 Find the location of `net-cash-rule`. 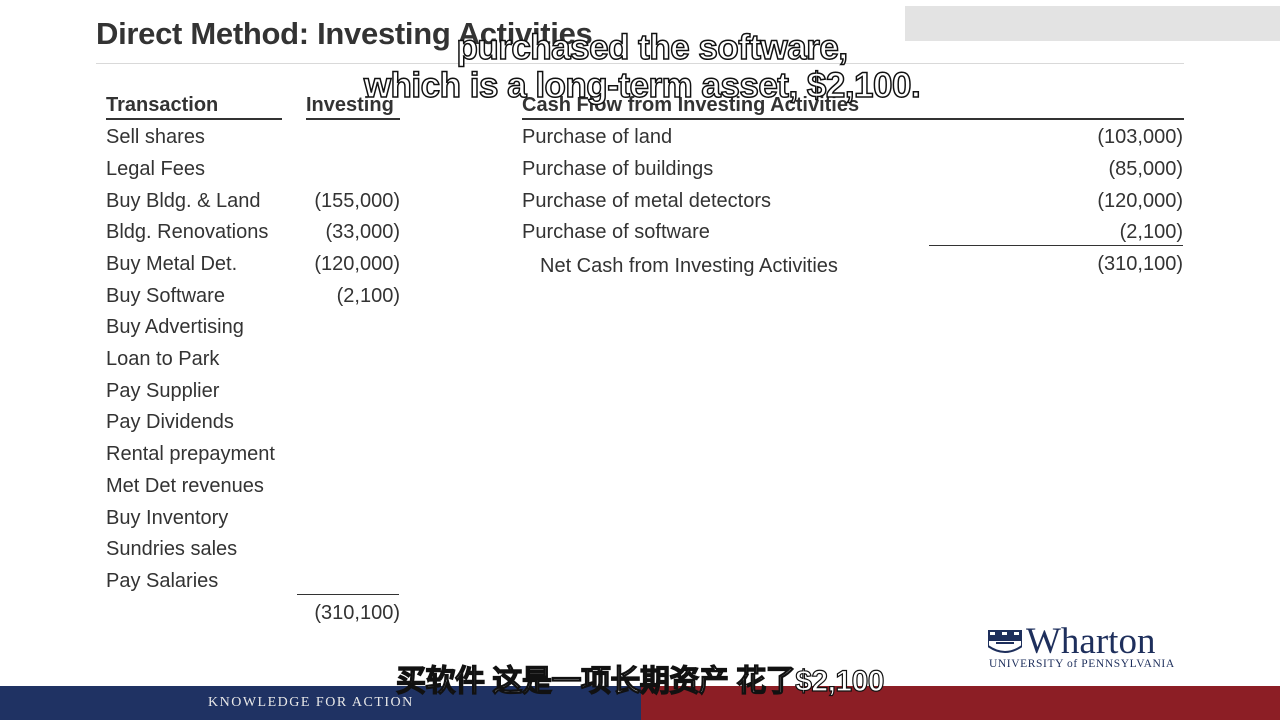

net-cash-rule is located at coordinates (1056, 245).